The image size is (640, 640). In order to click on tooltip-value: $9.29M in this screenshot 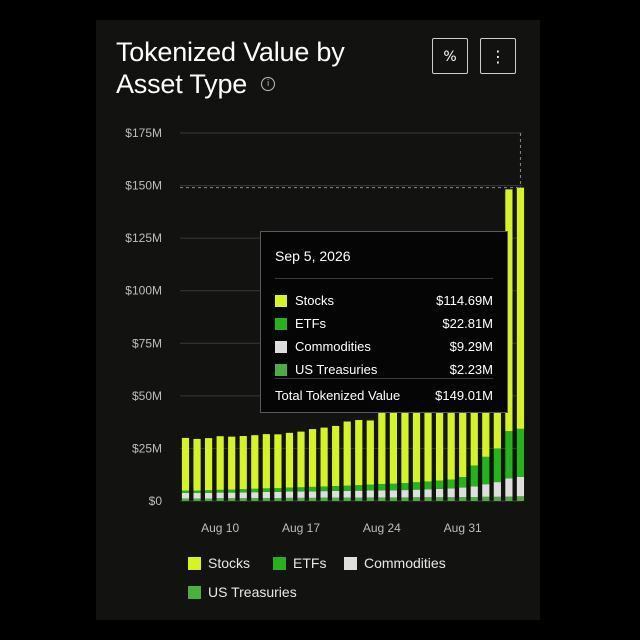, I will do `click(471, 346)`.